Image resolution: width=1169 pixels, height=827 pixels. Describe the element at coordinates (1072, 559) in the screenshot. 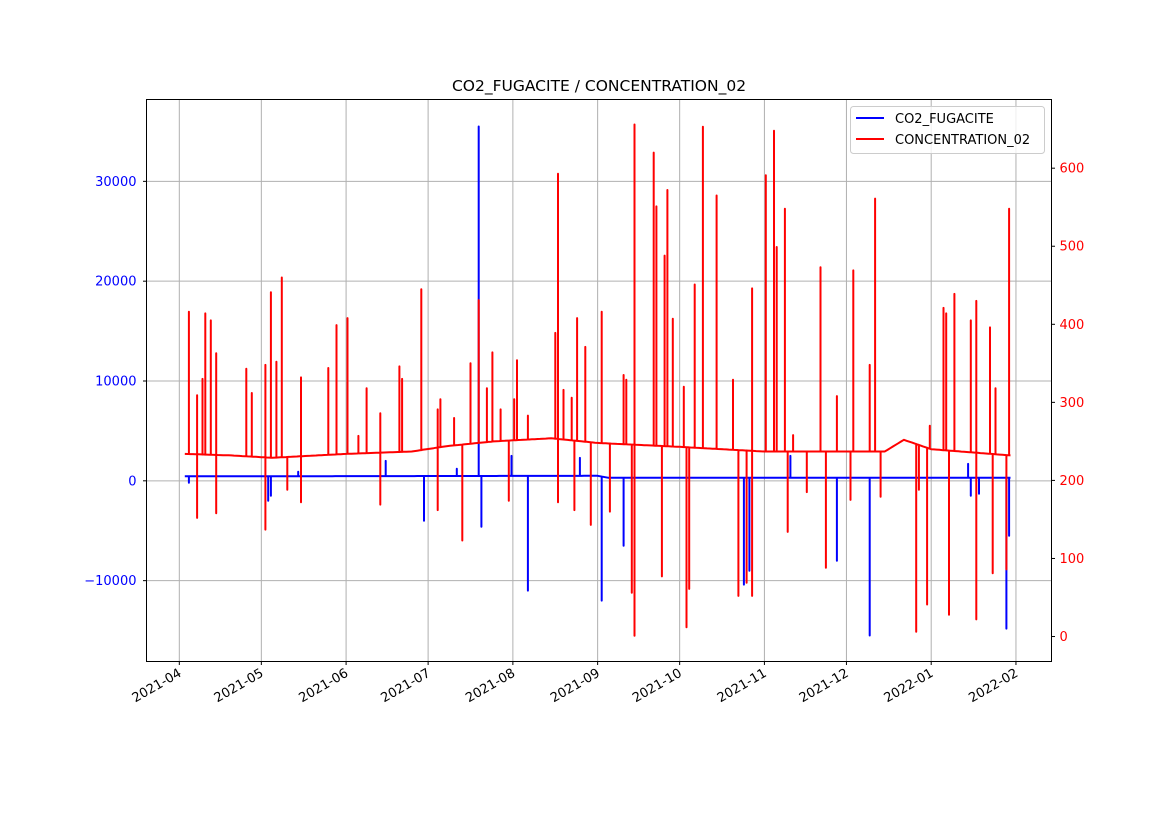

I see `y-right-tick-label: 100` at that location.